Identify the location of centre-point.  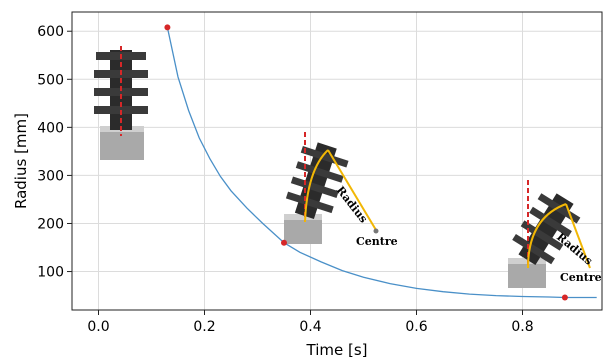
(376, 231).